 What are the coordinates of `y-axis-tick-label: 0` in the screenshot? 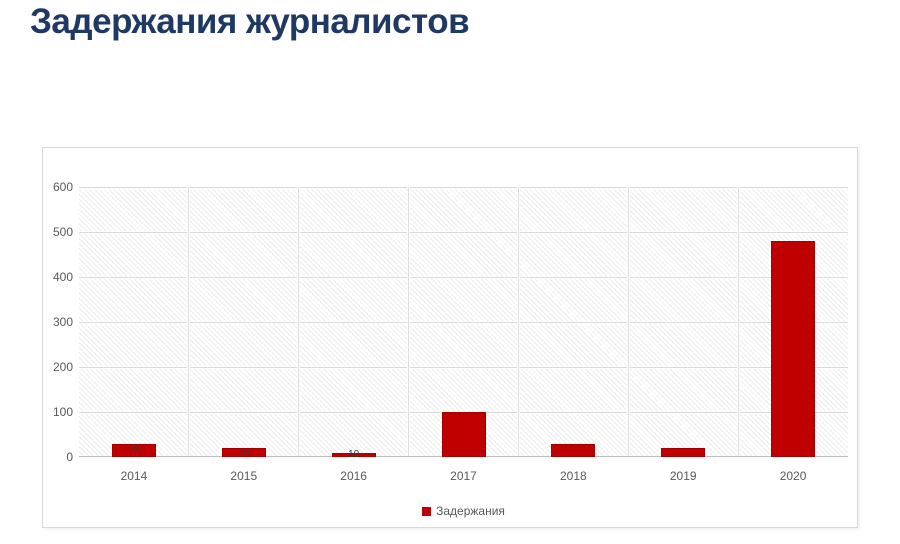 It's located at (69, 457).